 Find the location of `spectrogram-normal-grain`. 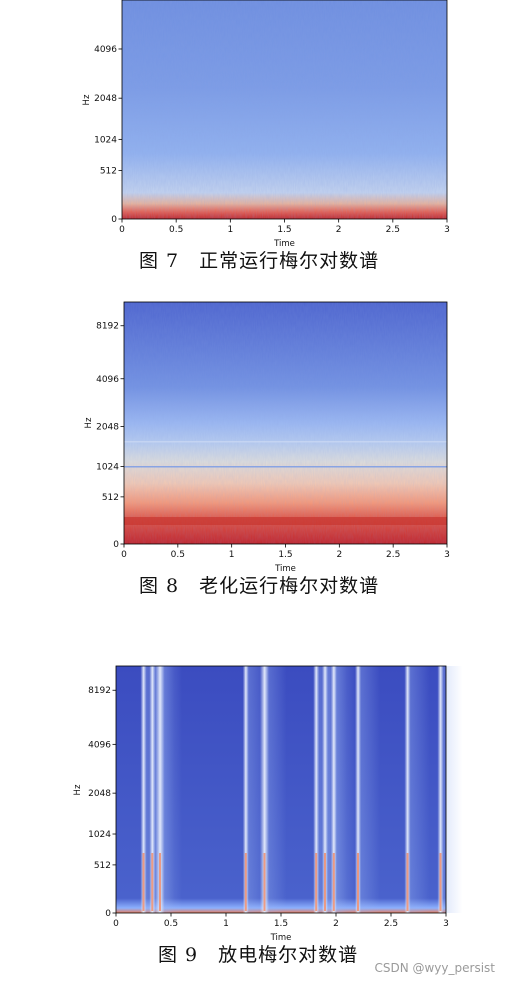

spectrogram-normal-grain is located at coordinates (284, 109).